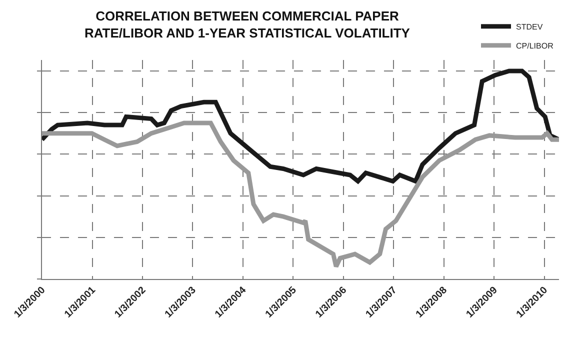  What do you see at coordinates (535, 45) in the screenshot?
I see `legend-label: CP/LIBOR` at bounding box center [535, 45].